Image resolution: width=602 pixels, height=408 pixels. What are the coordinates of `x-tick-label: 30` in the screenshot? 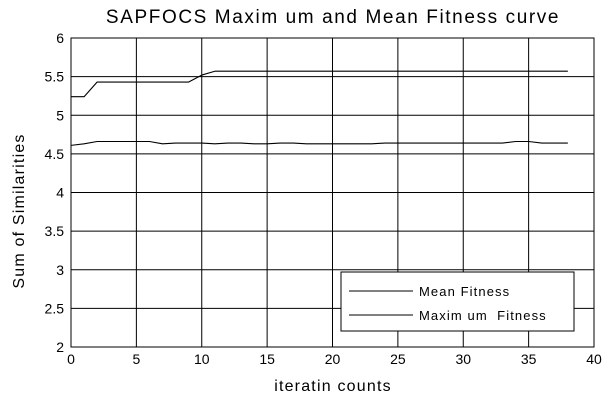 It's located at (463, 359).